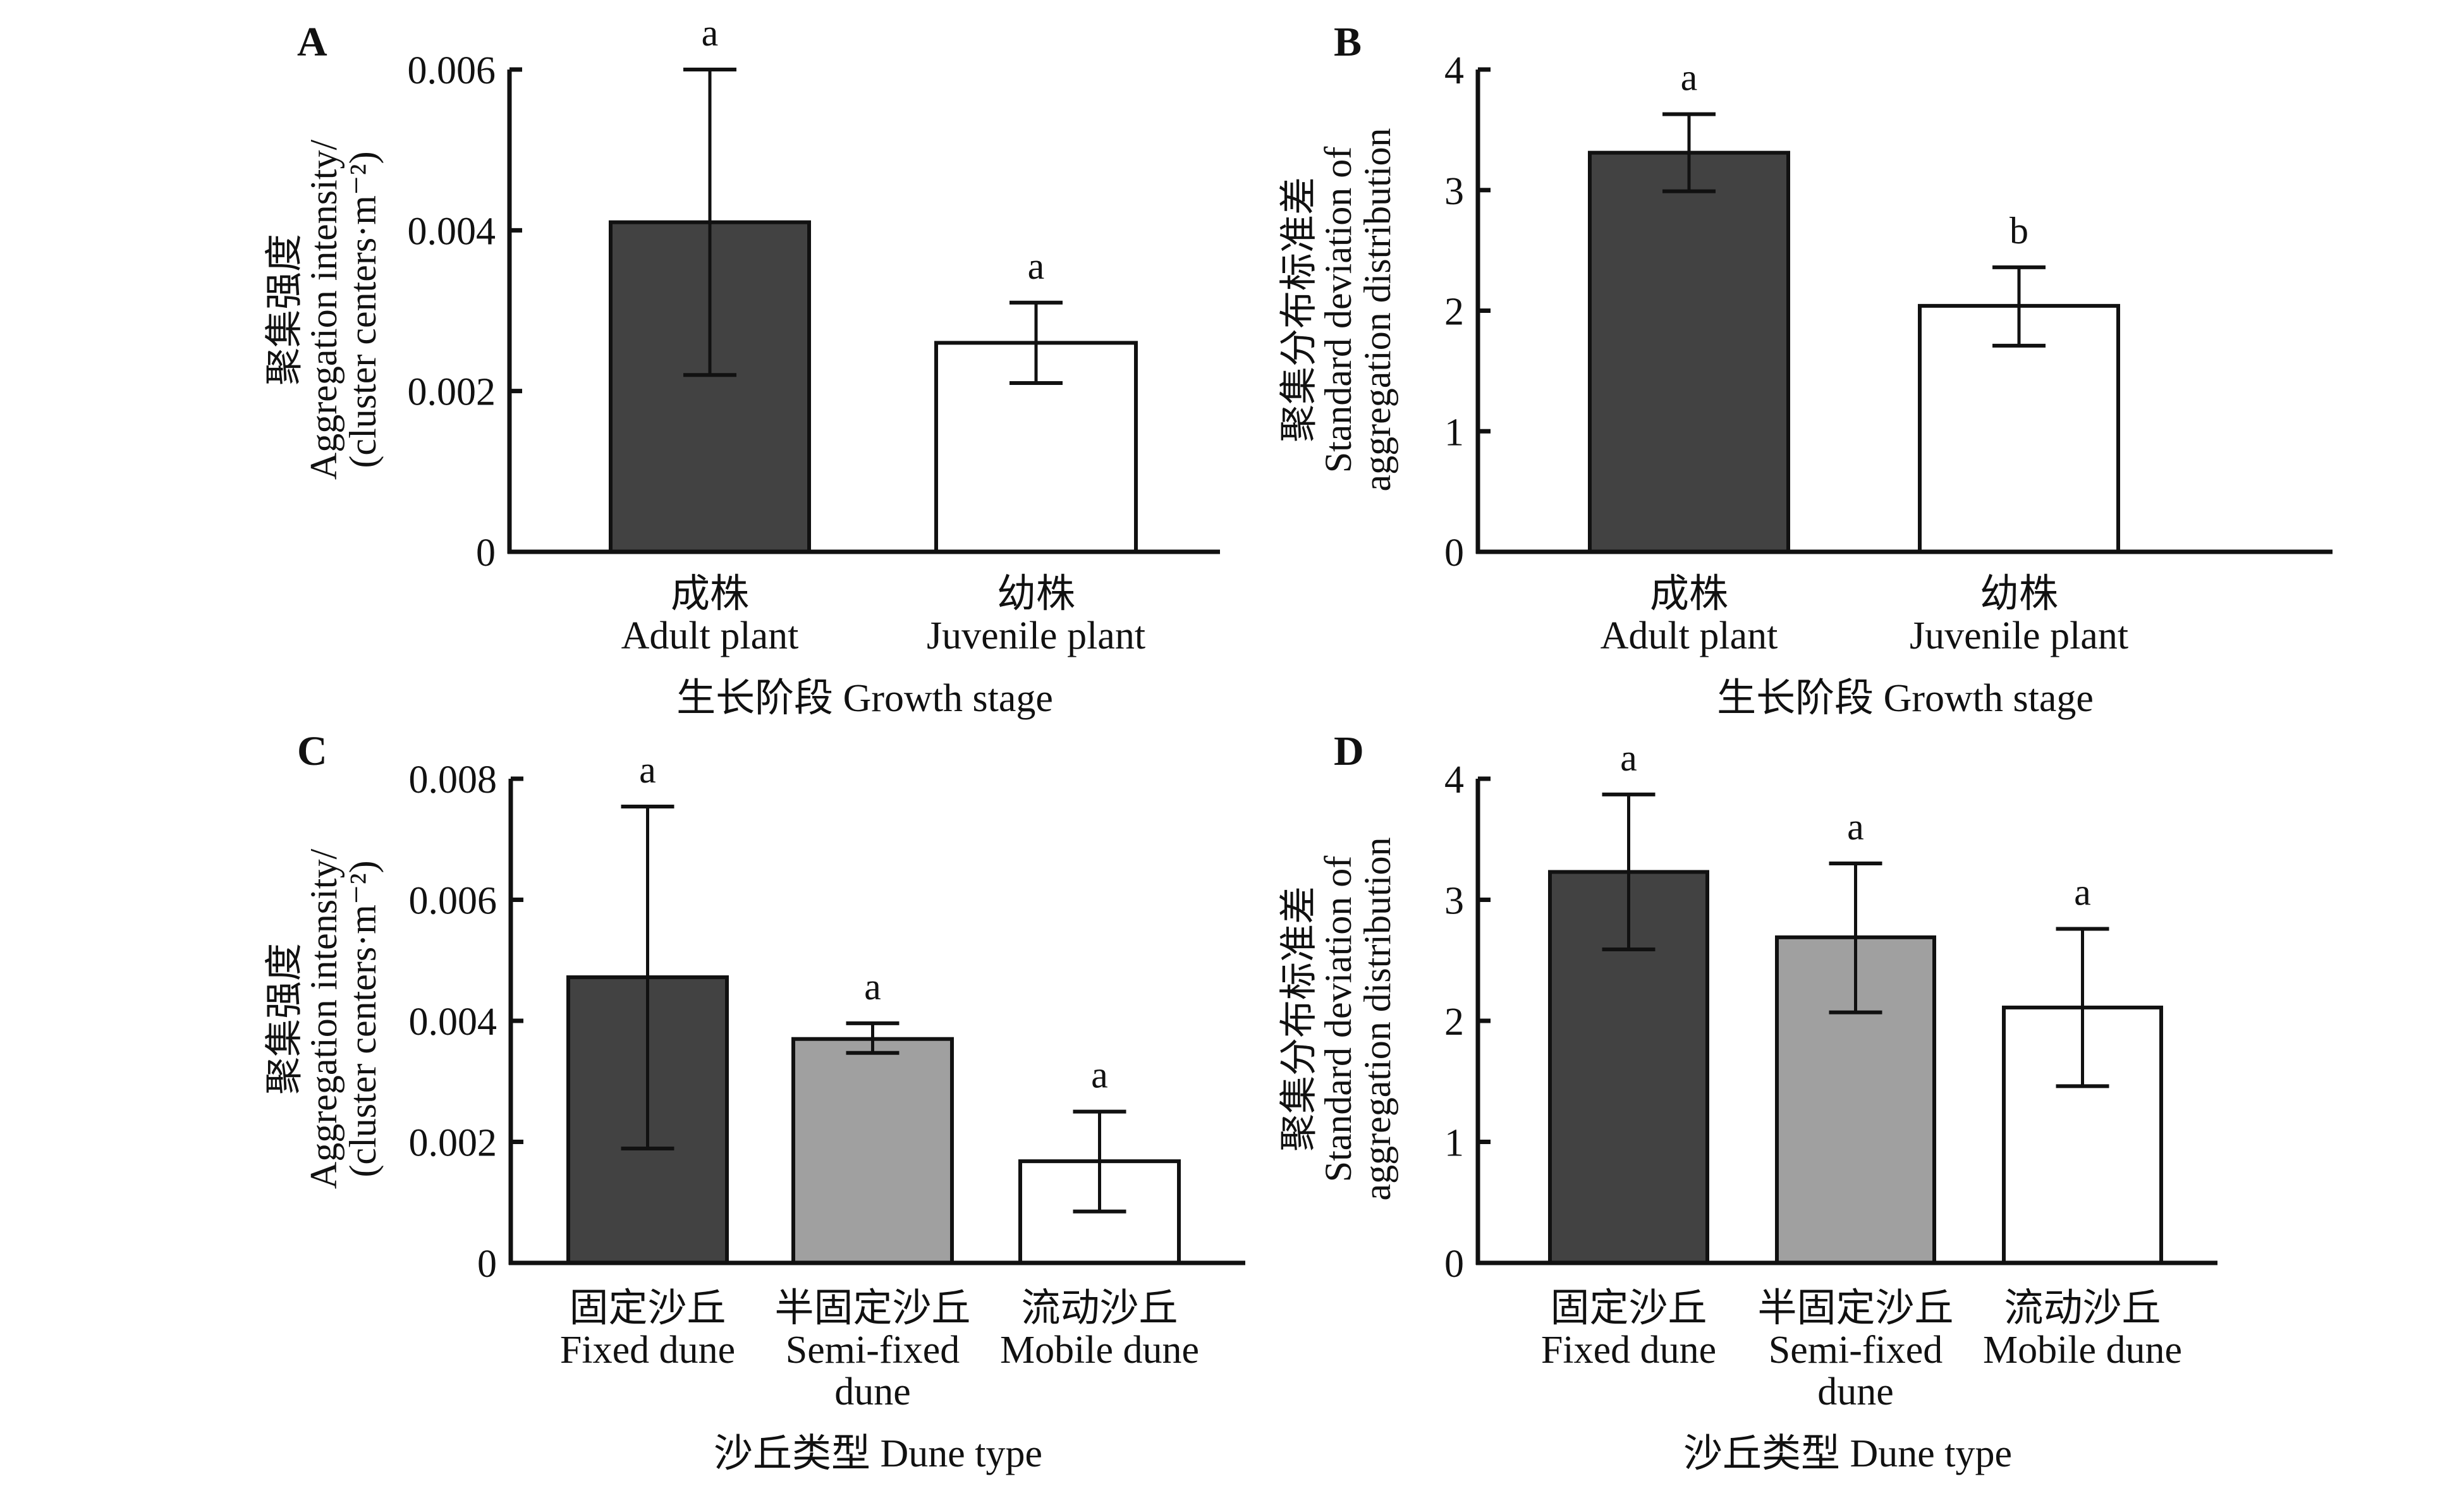  I want to click on panel-label: B, so click(1348, 42).